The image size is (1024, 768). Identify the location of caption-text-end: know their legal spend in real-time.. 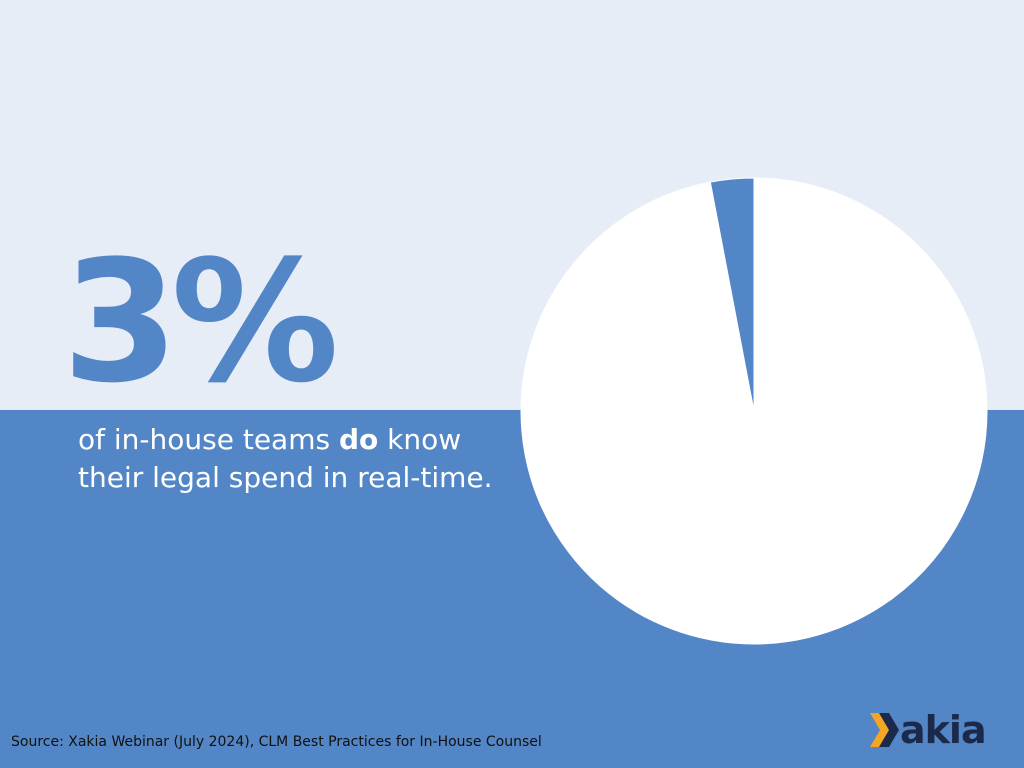
(285, 458).